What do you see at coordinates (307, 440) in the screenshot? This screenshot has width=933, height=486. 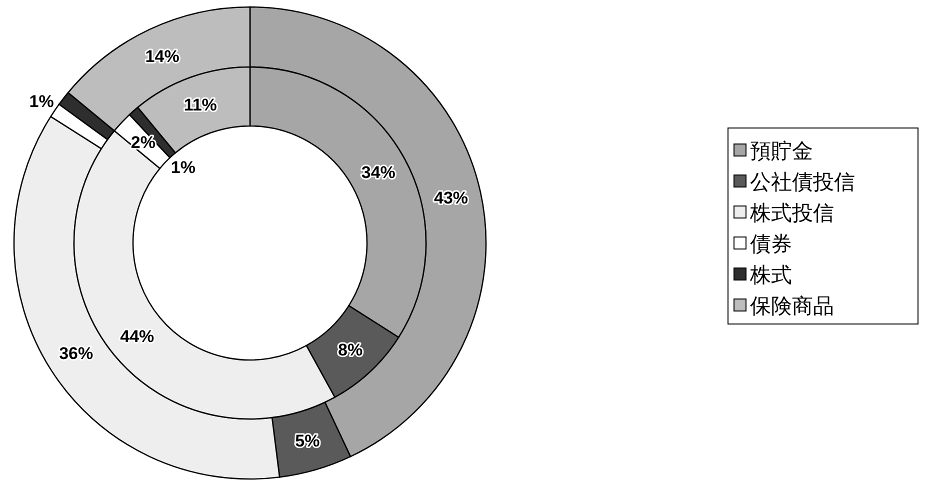 I see `data-label: 5%` at bounding box center [307, 440].